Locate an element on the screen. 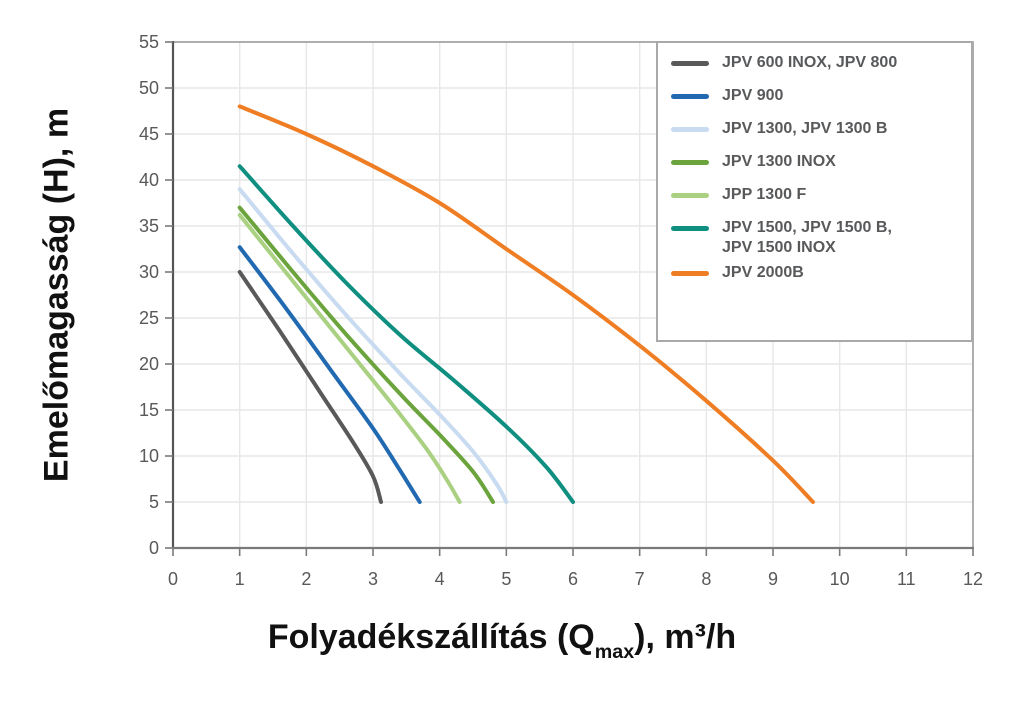 Image resolution: width=1024 pixels, height=726 pixels. legend-item: JPV 1300, JPV 1300 B is located at coordinates (821, 130).